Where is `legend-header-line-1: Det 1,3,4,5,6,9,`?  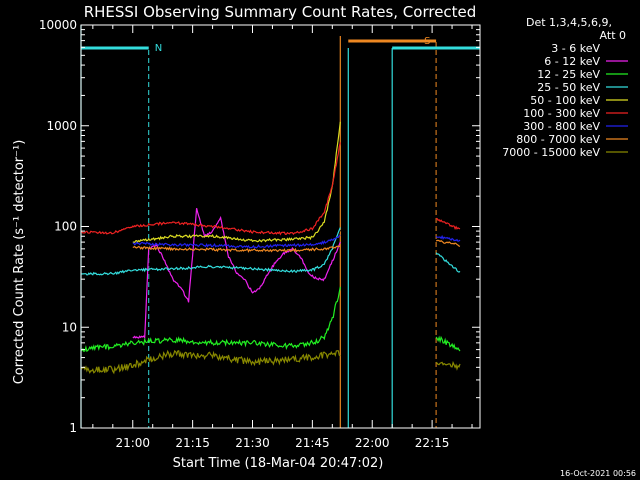
legend-header-line-1: Det 1,3,4,5,6,9, is located at coordinates (569, 22).